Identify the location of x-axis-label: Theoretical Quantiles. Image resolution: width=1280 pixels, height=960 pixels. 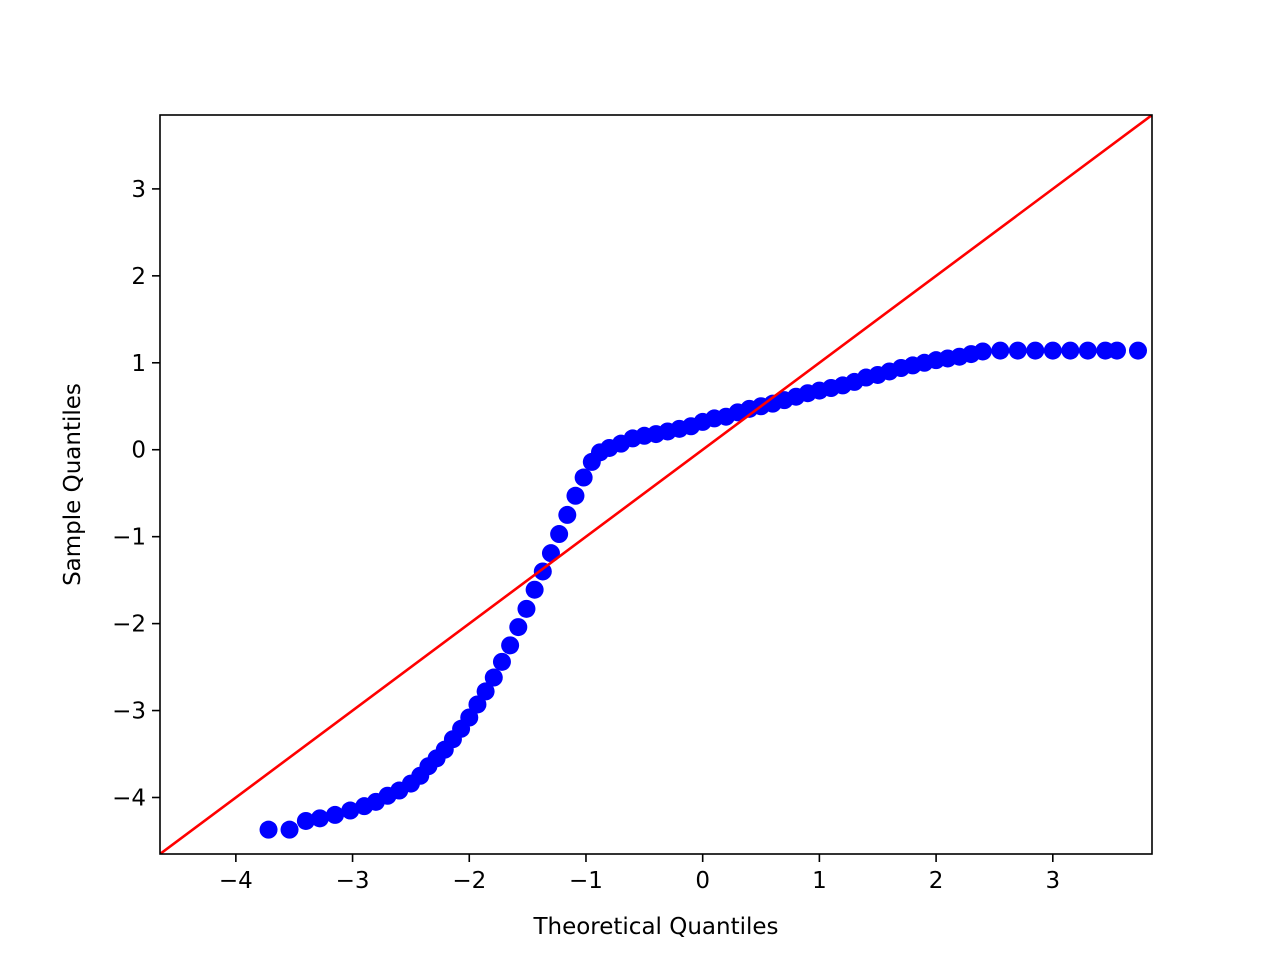
(655, 927).